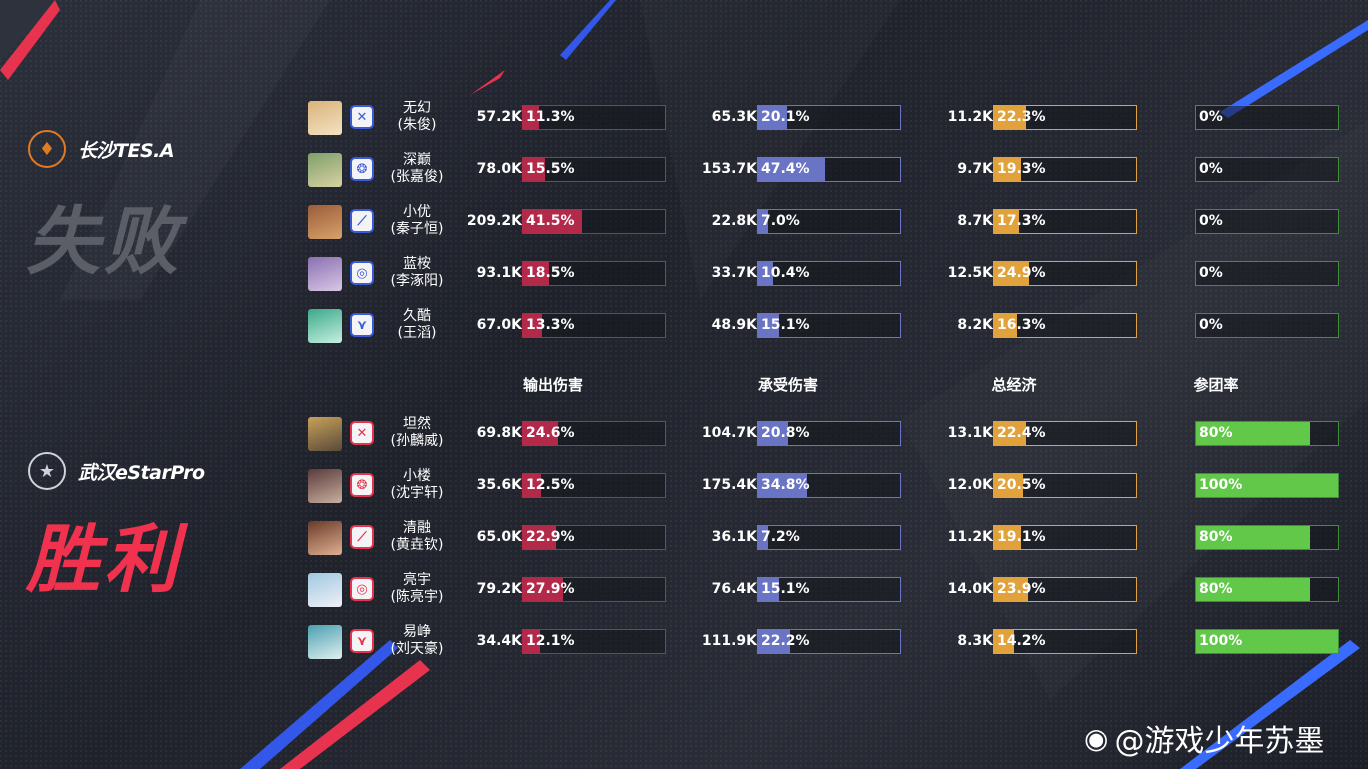  I want to click on dmg-bar: 12.1%, so click(594, 641).